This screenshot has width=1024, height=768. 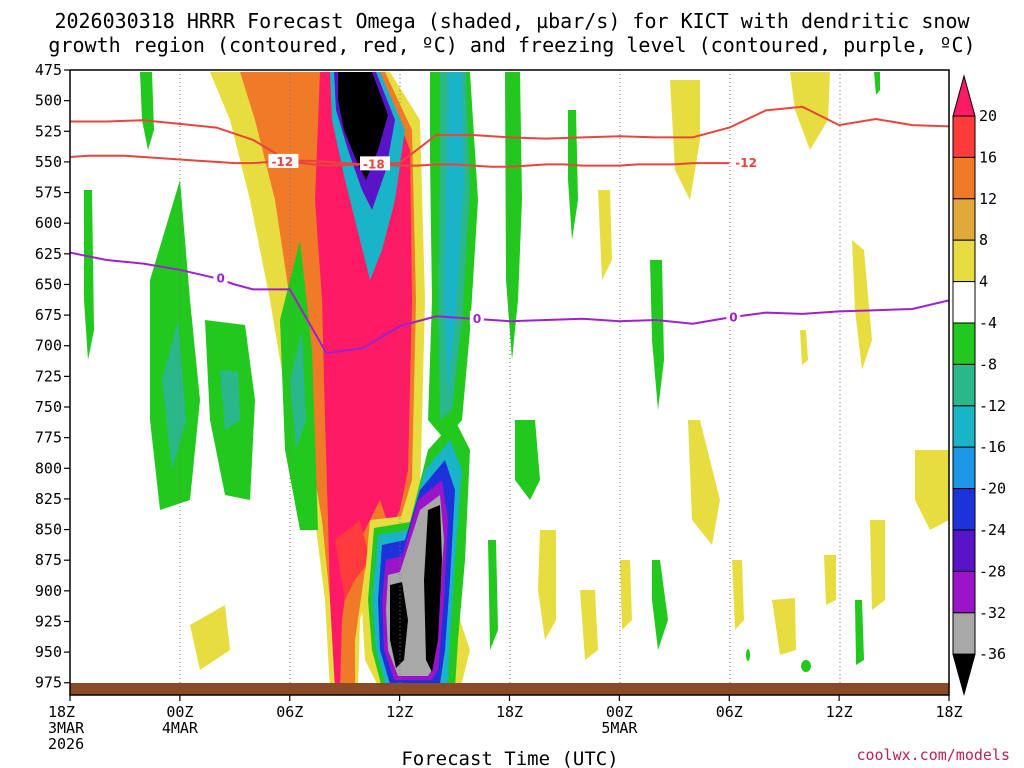 I want to click on y-tick-label: 700, so click(x=48, y=346).